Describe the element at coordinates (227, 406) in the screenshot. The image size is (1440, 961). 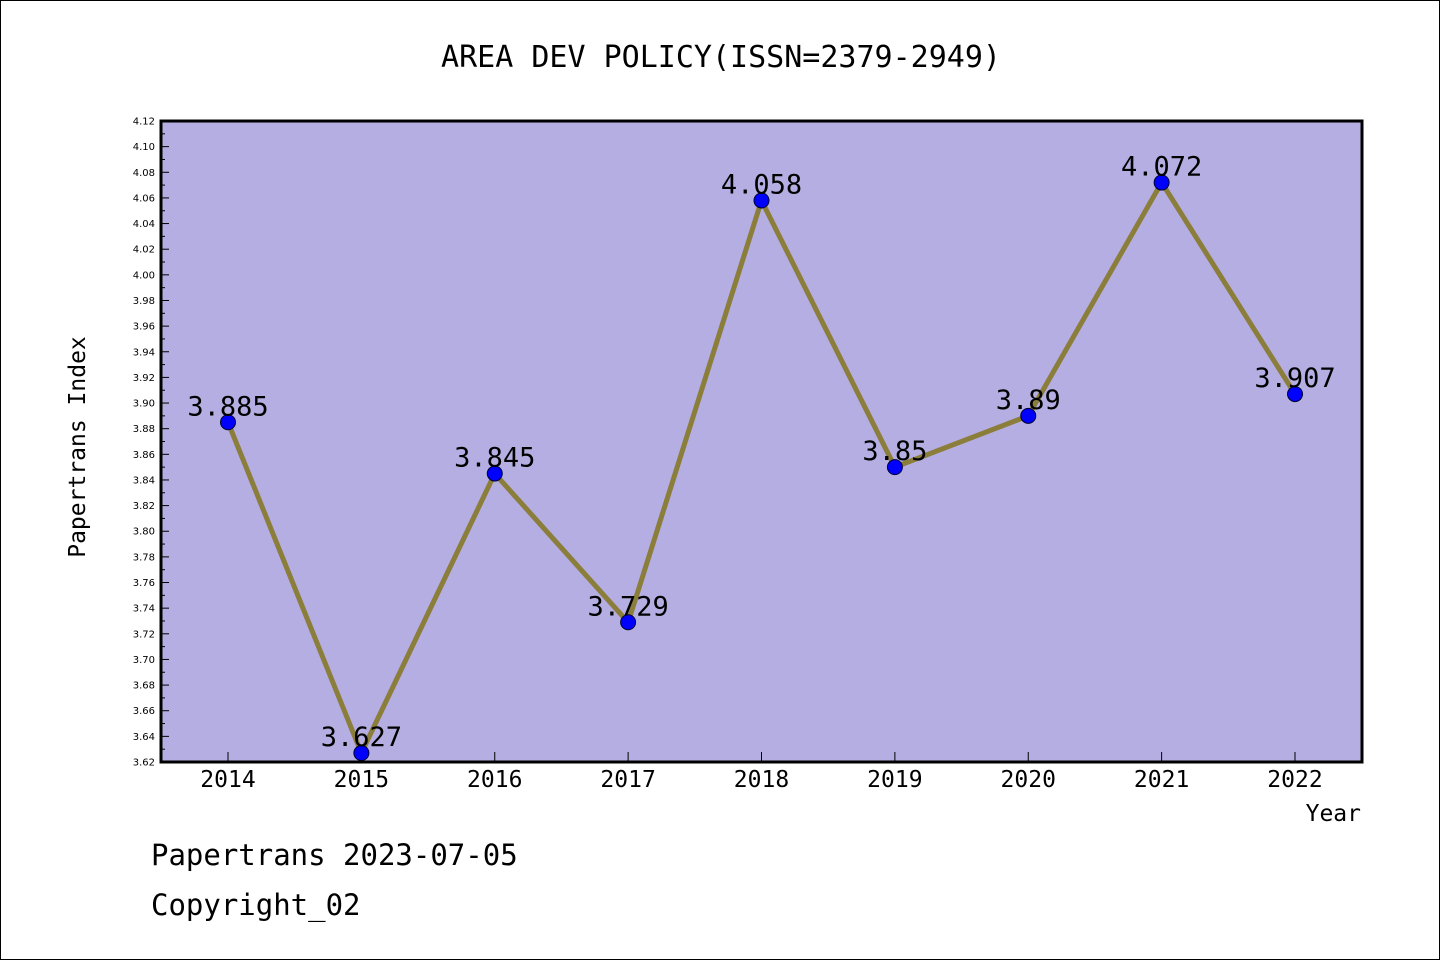
I see `data-label: 3.885` at that location.